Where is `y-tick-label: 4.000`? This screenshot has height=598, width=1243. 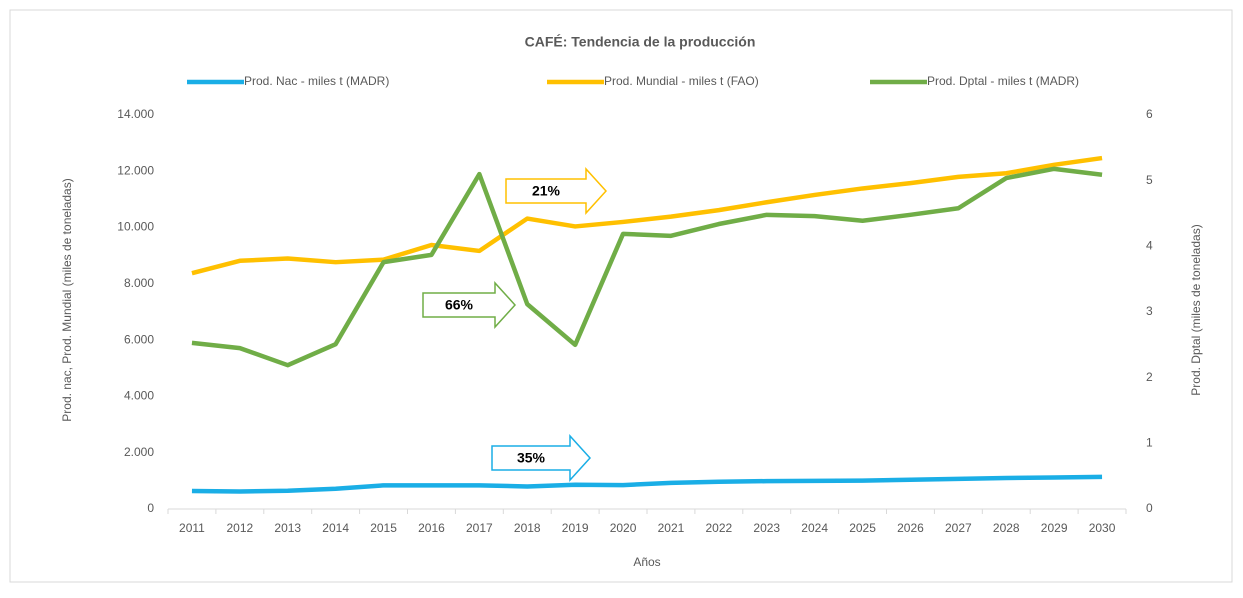 y-tick-label: 4.000 is located at coordinates (139, 396).